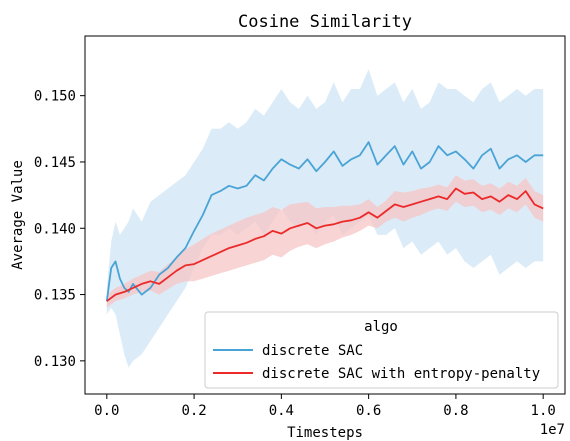 The height and width of the screenshot is (441, 570). Describe the element at coordinates (281, 411) in the screenshot. I see `x-tick-label: 0.4` at that location.